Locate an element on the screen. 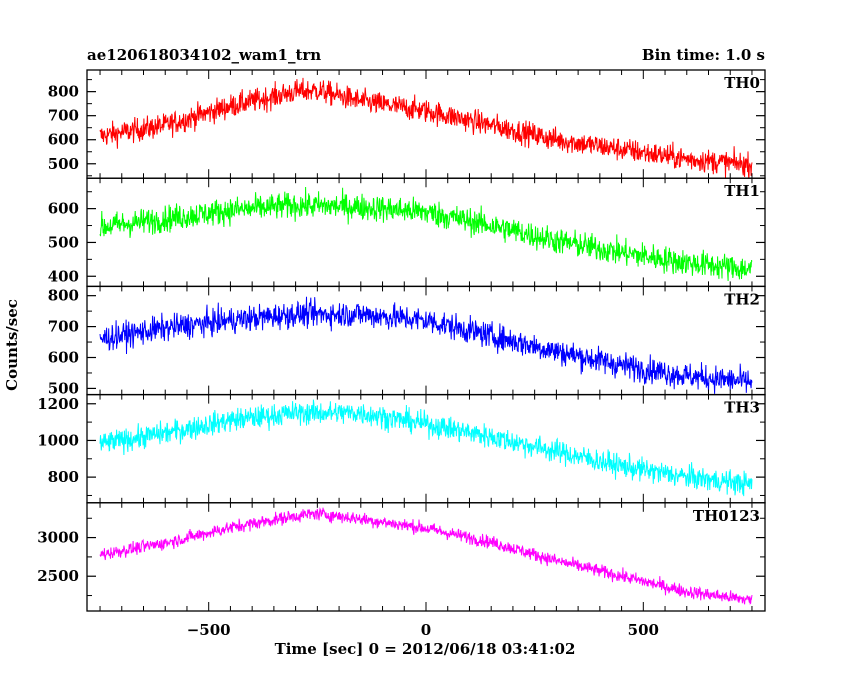 Image resolution: width=850 pixels, height=680 pixels. panel-label-th0123: TH0123 is located at coordinates (726, 516).